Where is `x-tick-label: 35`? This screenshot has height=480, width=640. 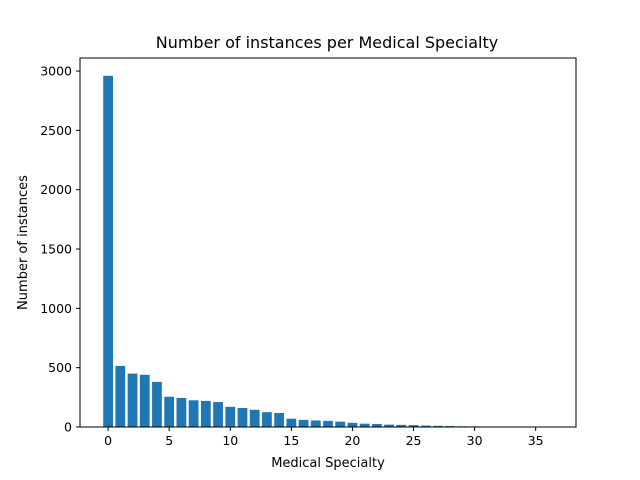
x-tick-label: 35 is located at coordinates (536, 440).